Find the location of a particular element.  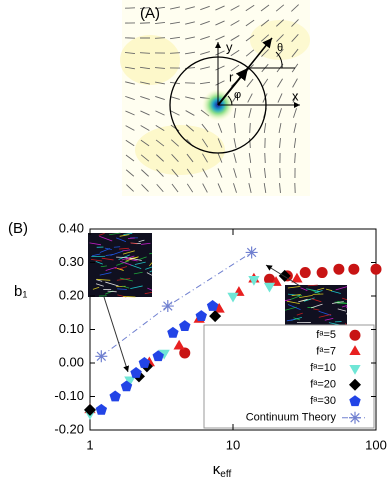

x-axis-label: κeff is located at coordinates (222, 470).